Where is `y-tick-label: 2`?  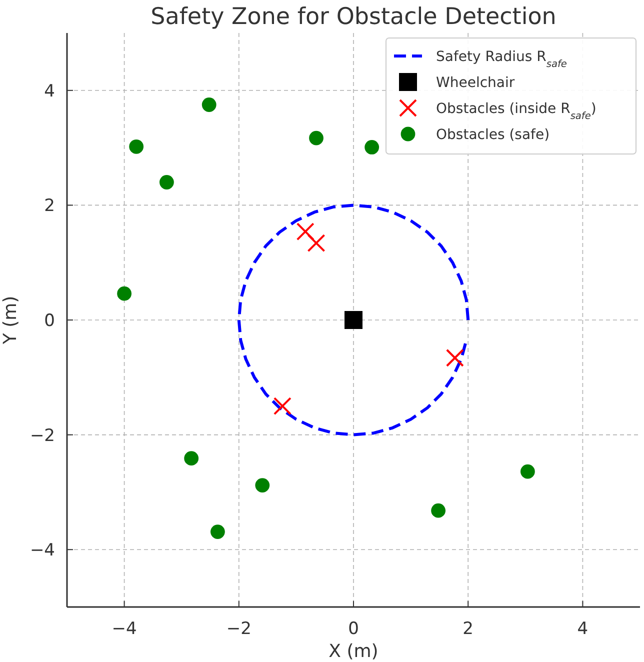 y-tick-label: 2 is located at coordinates (49, 206).